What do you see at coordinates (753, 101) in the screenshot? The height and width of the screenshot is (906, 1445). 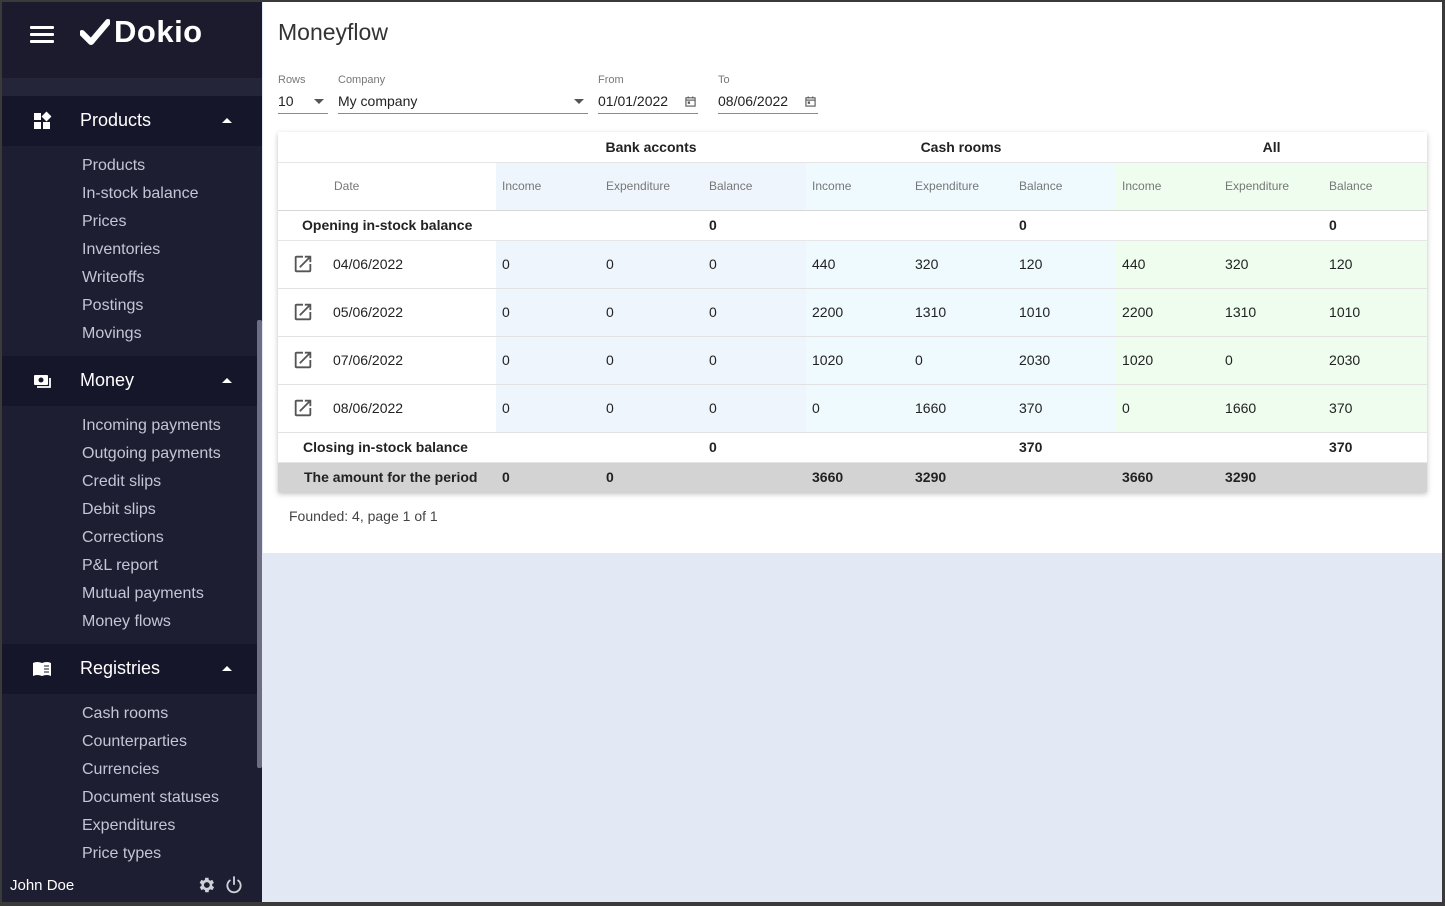 I see `to-date-value: 08/06/2022` at bounding box center [753, 101].